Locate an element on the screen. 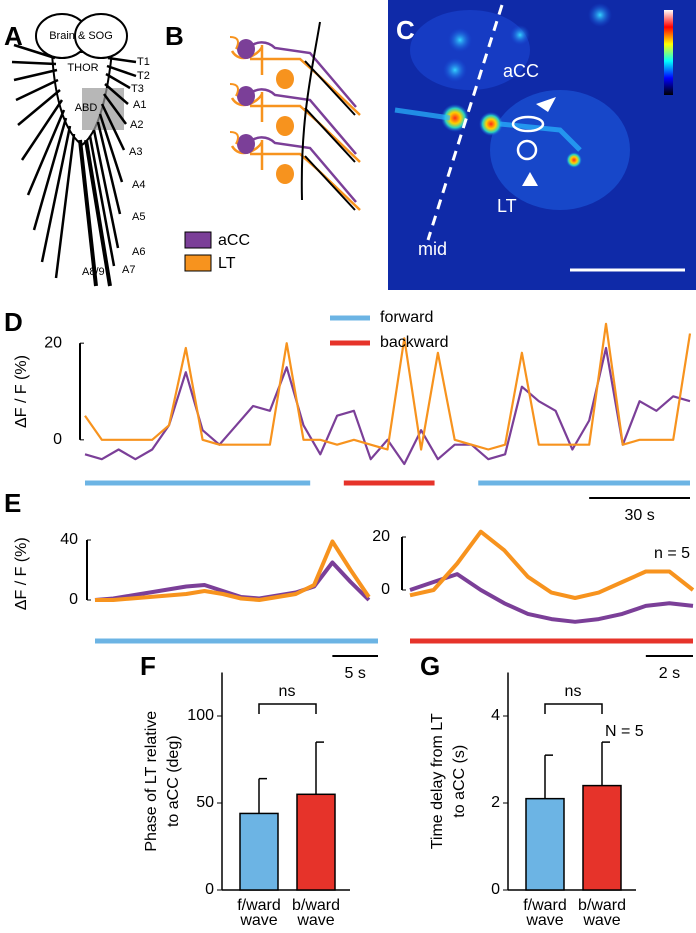  significance-bracket is located at coordinates (573, 708).